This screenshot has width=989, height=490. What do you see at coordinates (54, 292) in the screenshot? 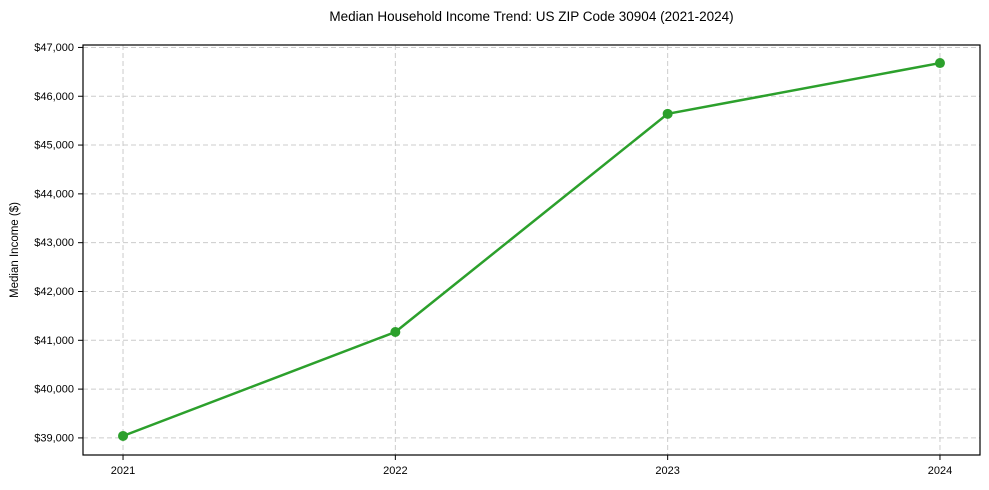
I see `y-tick-label: $42,000` at bounding box center [54, 292].